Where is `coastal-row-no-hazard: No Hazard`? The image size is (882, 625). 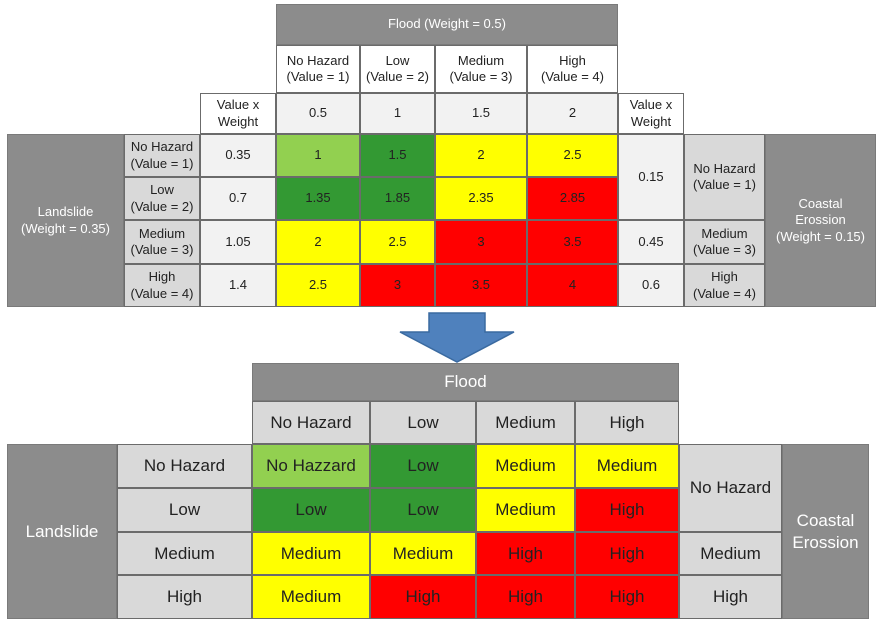 coastal-row-no-hazard: No Hazard is located at coordinates (730, 488).